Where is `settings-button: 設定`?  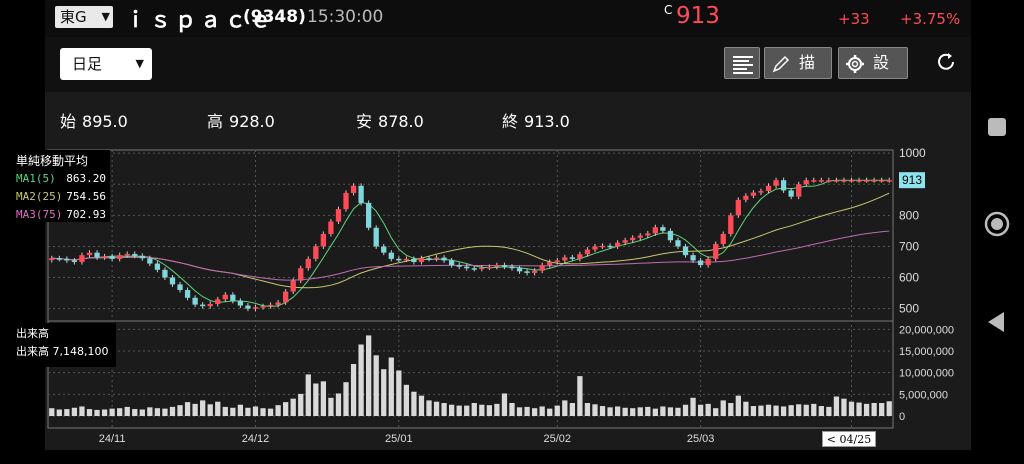 settings-button: 設定 is located at coordinates (873, 63).